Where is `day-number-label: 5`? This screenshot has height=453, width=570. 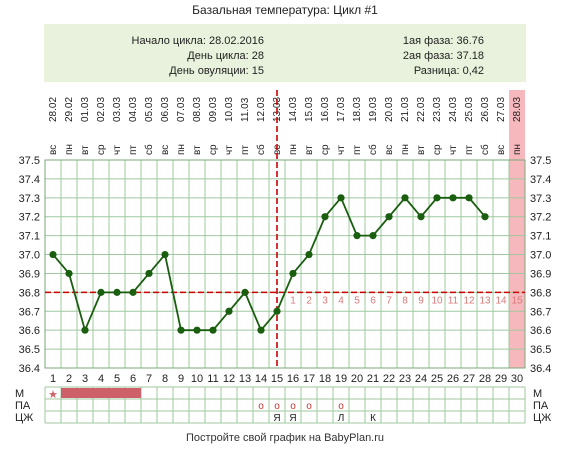
day-number-label: 5 is located at coordinates (117, 379).